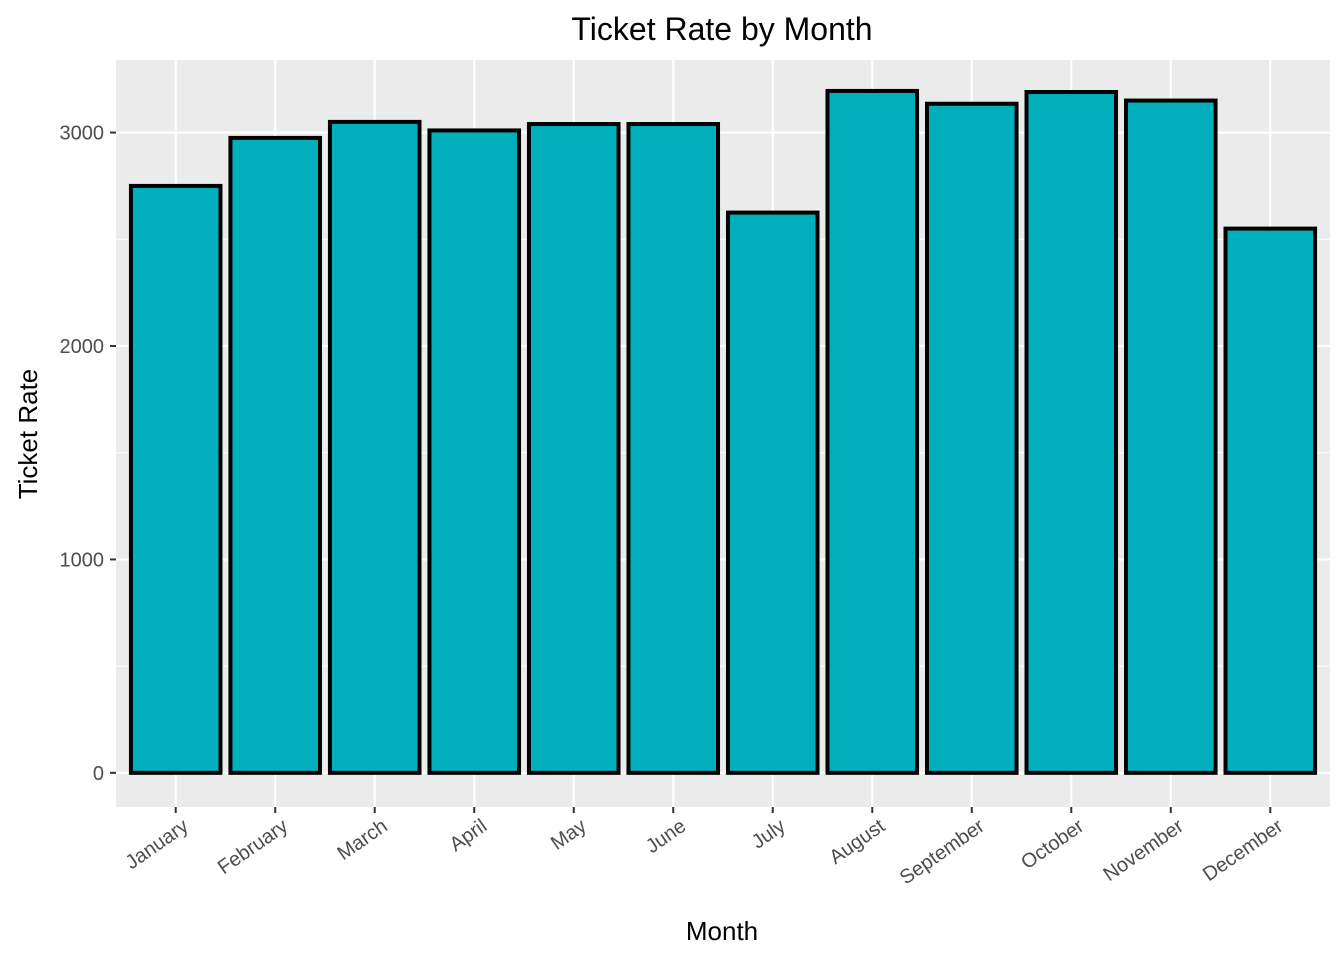  Describe the element at coordinates (858, 842) in the screenshot. I see `x-tick-label: August` at that location.